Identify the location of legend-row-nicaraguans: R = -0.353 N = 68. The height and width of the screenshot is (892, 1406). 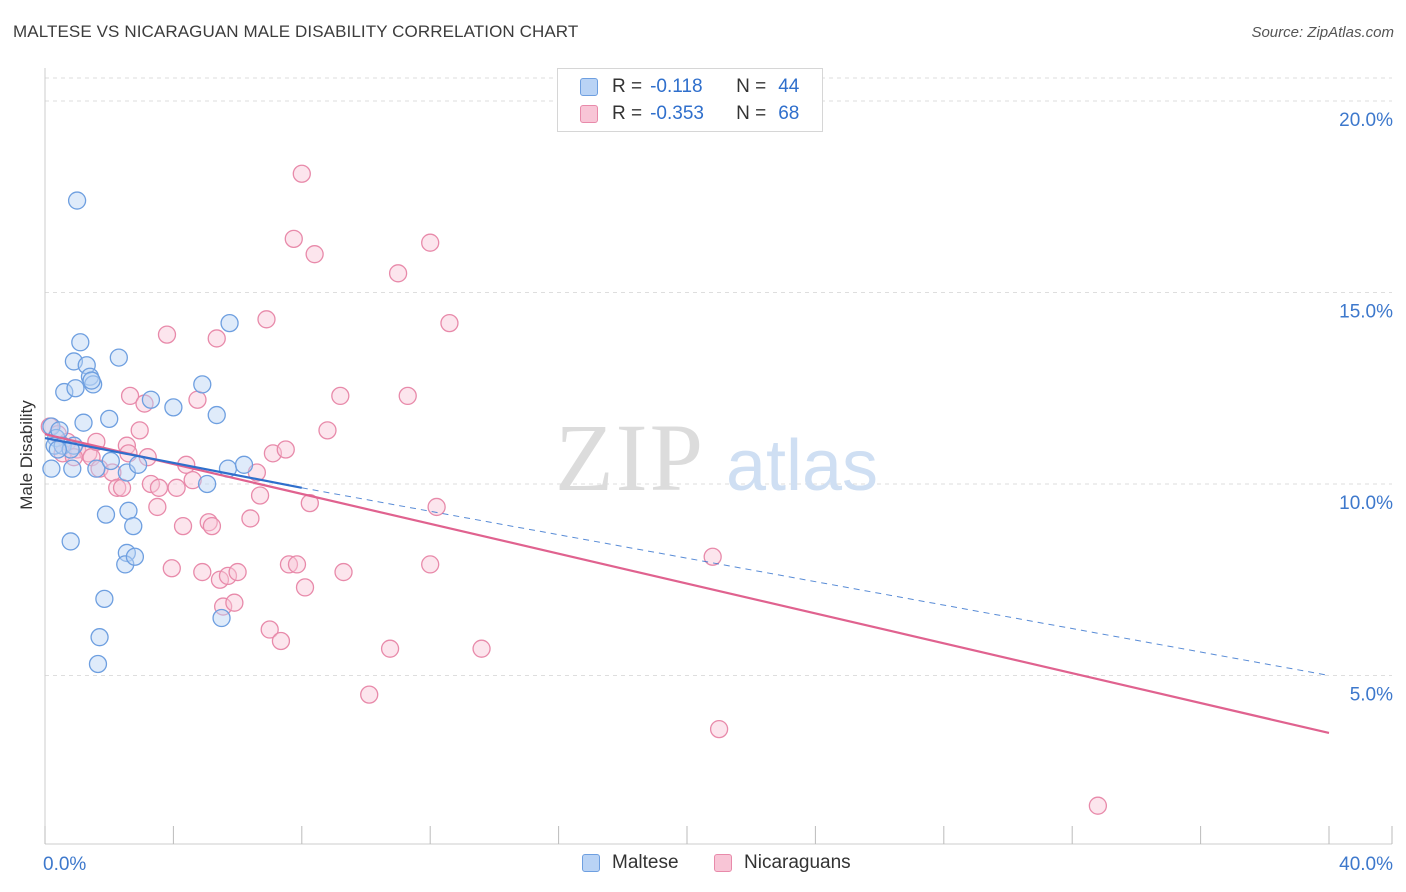
(689, 114).